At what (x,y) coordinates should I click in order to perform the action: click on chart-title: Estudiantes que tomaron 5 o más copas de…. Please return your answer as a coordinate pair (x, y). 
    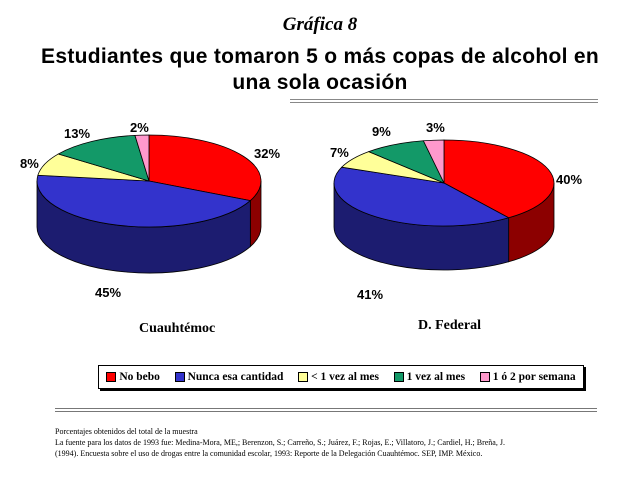
    Looking at the image, I should click on (320, 69).